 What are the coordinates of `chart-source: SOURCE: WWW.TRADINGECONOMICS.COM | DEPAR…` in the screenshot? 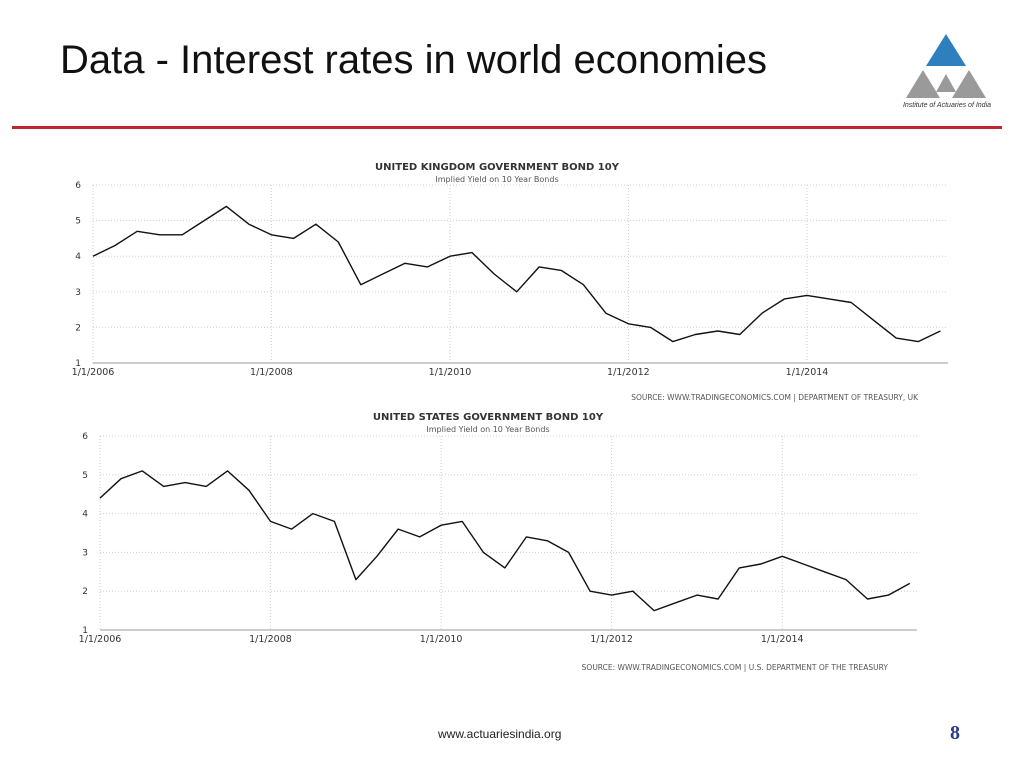 It's located at (775, 397).